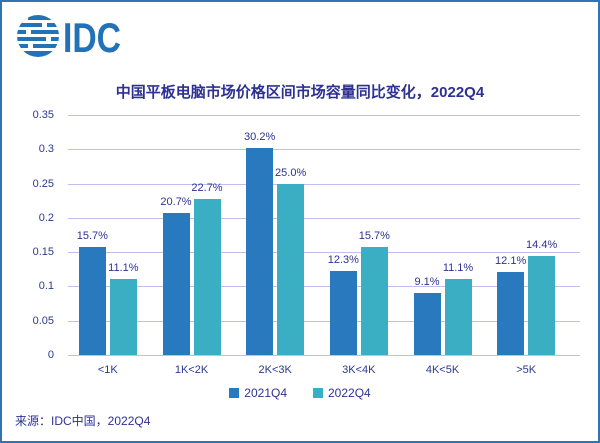 The height and width of the screenshot is (443, 600). I want to click on bar-2022Q4->5K, so click(542, 305).